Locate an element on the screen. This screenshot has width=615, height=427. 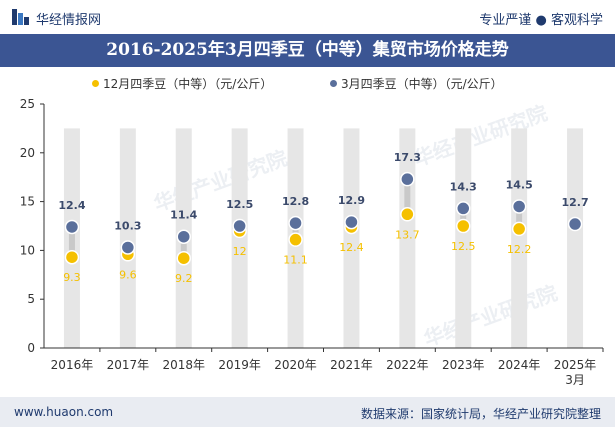
legend-label-december: 12月四季豆（中等）（元/公斤） is located at coordinates (188, 84).